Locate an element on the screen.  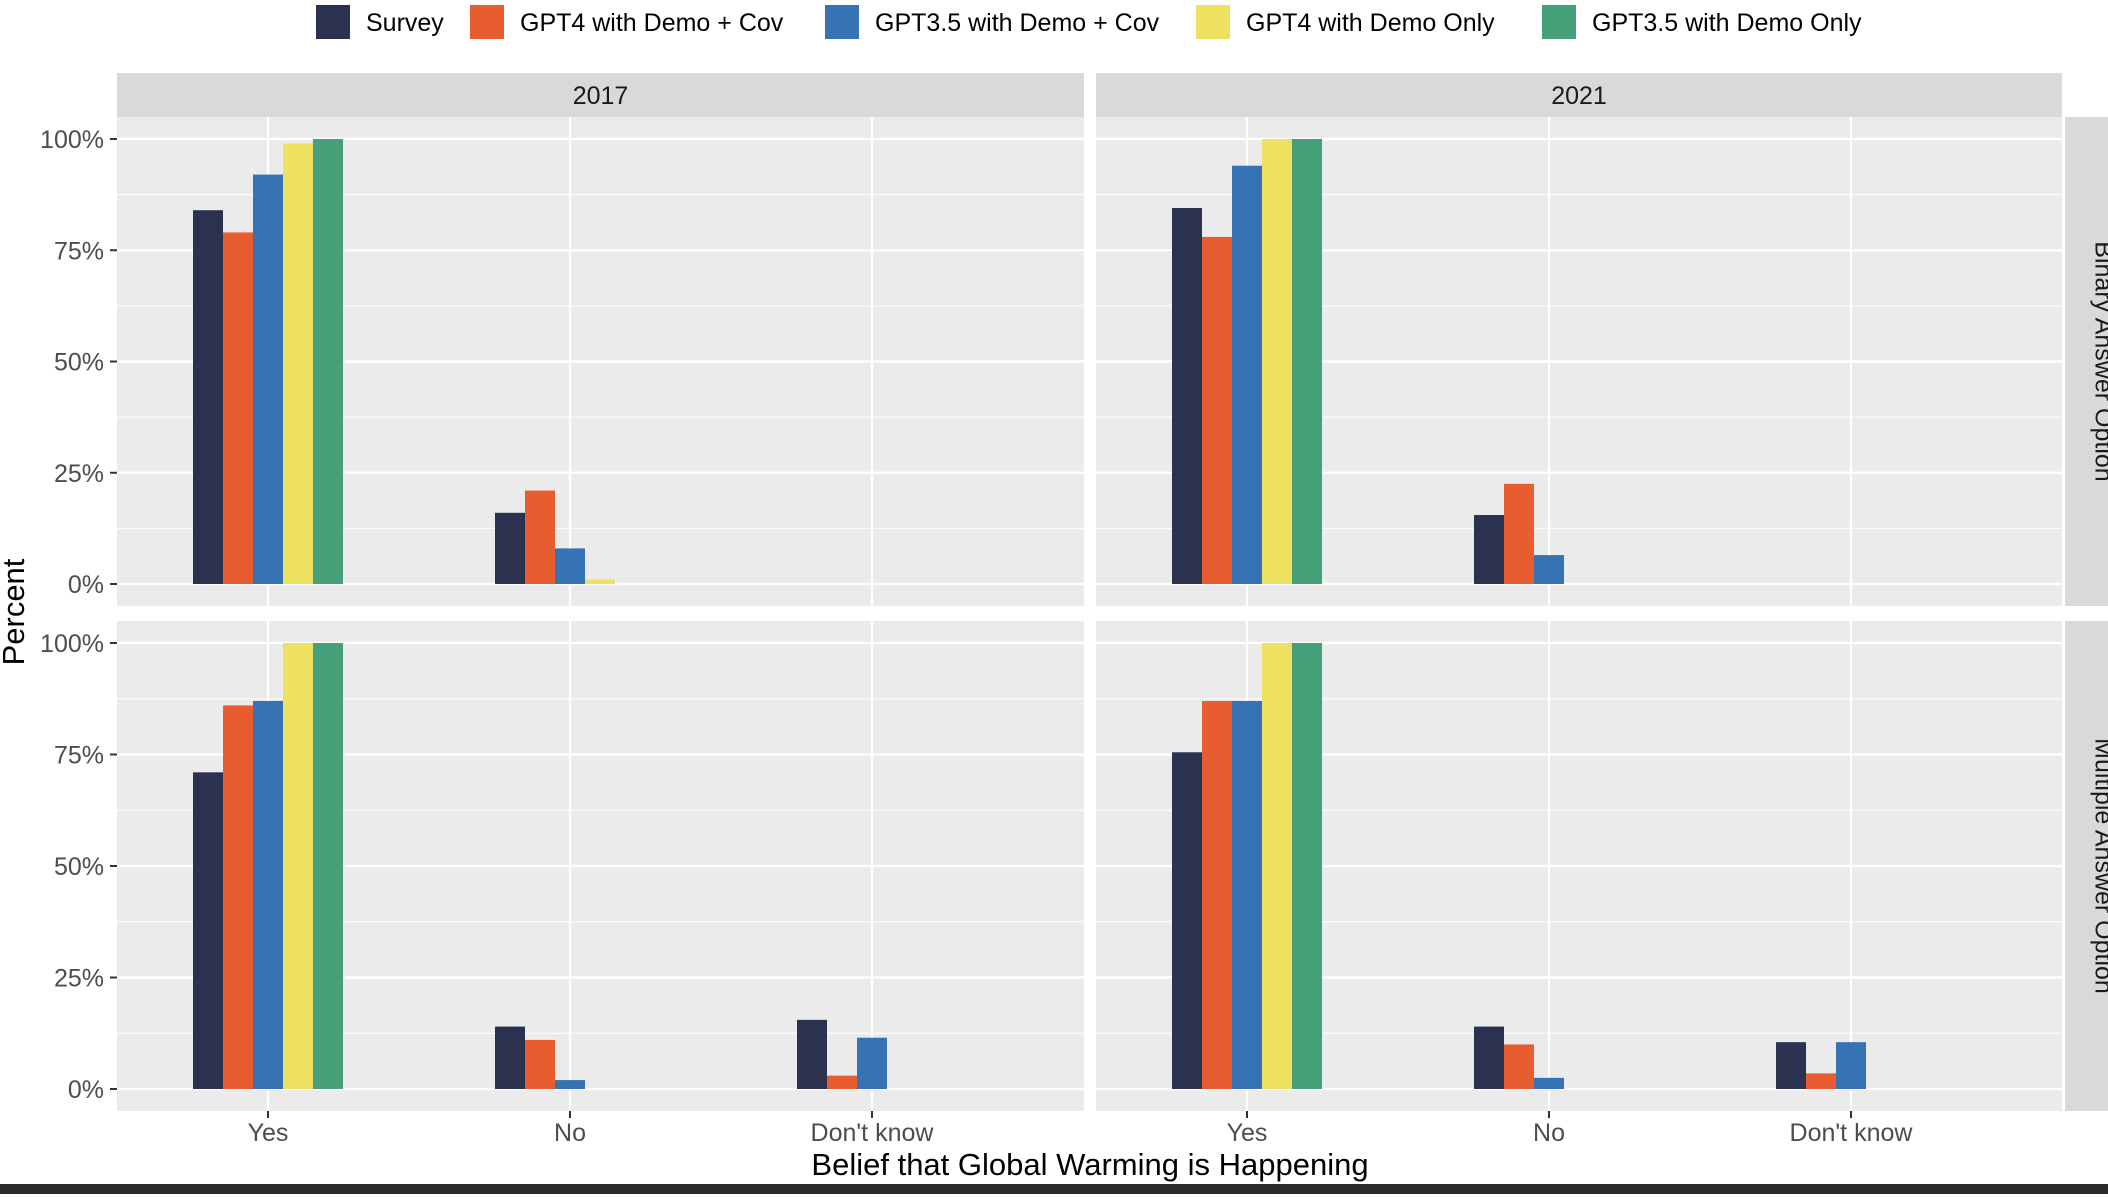
bottom-bar is located at coordinates (1054, 1189).